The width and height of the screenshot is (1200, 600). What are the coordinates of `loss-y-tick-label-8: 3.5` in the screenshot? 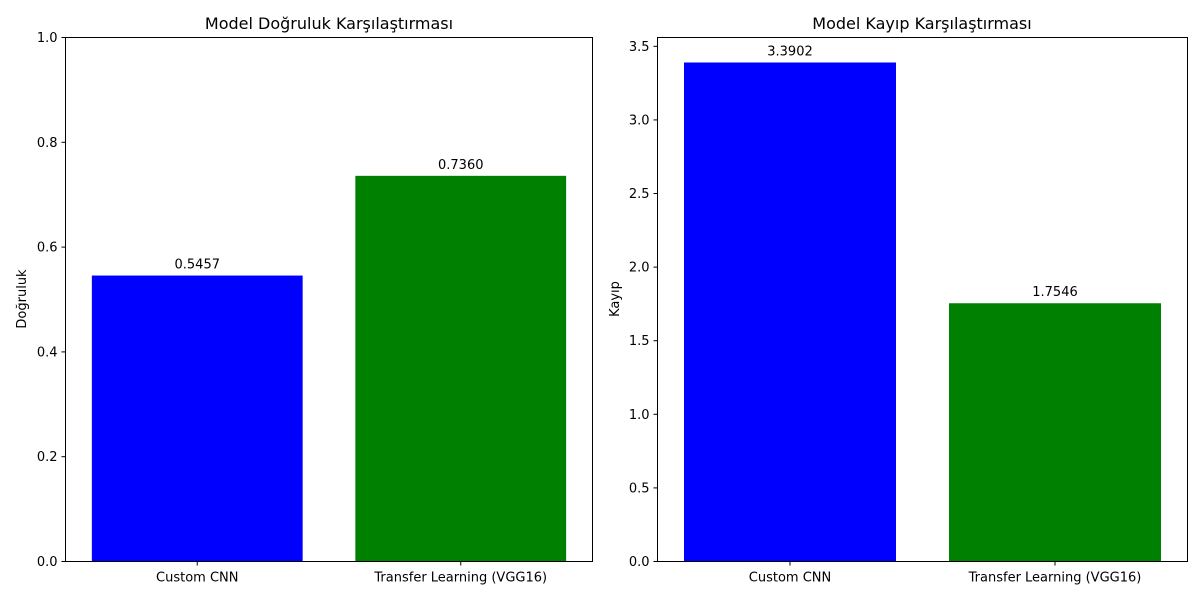 It's located at (639, 47).